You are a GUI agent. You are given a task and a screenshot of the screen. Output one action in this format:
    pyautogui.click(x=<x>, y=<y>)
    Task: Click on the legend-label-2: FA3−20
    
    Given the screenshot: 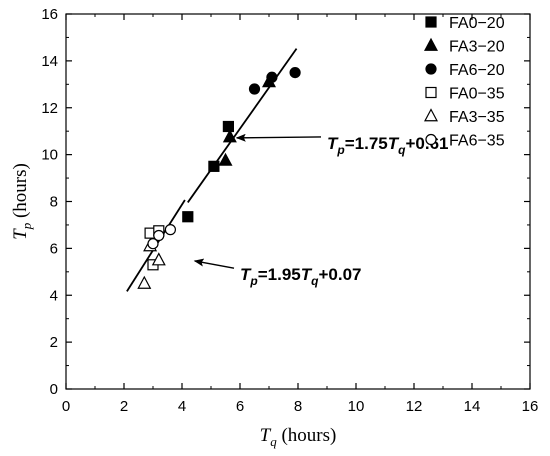 What is the action you would take?
    pyautogui.click(x=477, y=47)
    